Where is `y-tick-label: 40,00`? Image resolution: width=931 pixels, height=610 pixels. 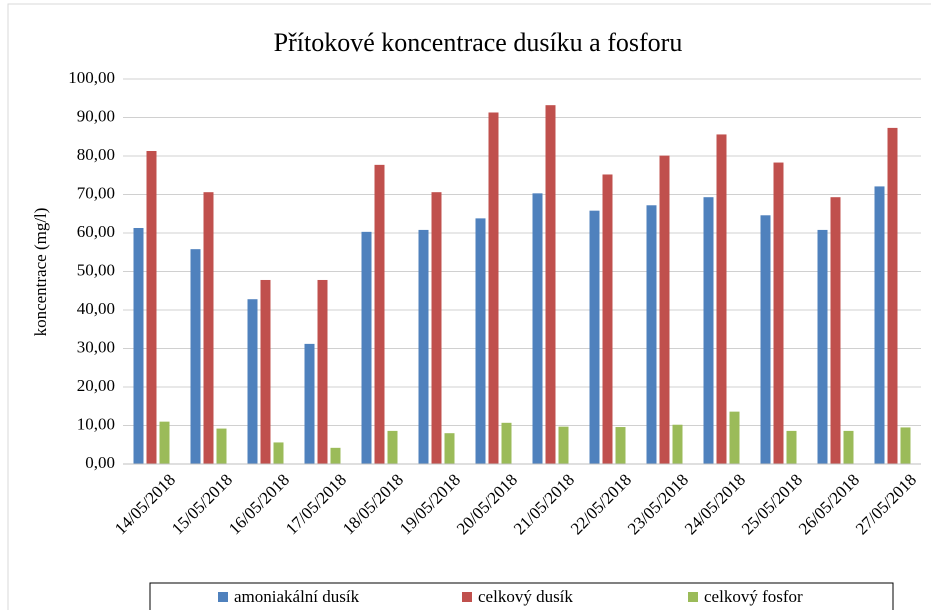 y-tick-label: 40,00 is located at coordinates (96, 308).